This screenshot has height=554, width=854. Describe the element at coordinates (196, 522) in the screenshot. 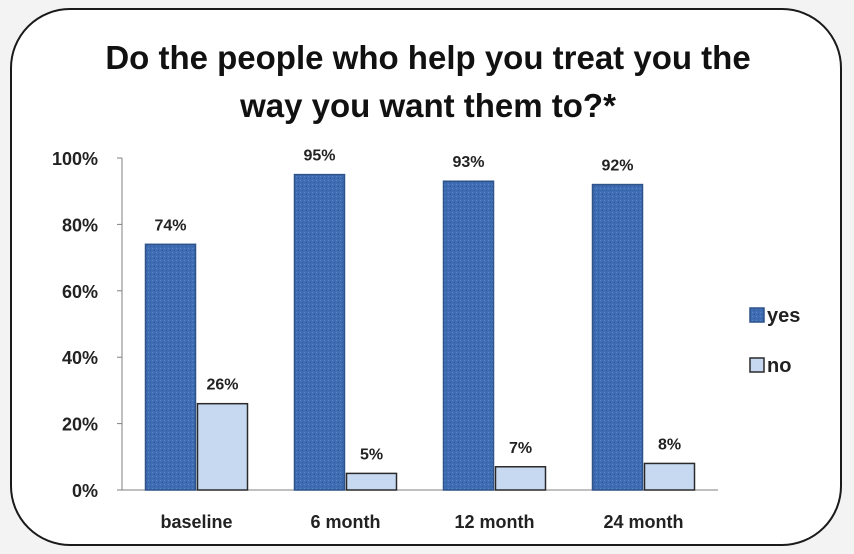

I see `x-tick-label: baseline` at that location.